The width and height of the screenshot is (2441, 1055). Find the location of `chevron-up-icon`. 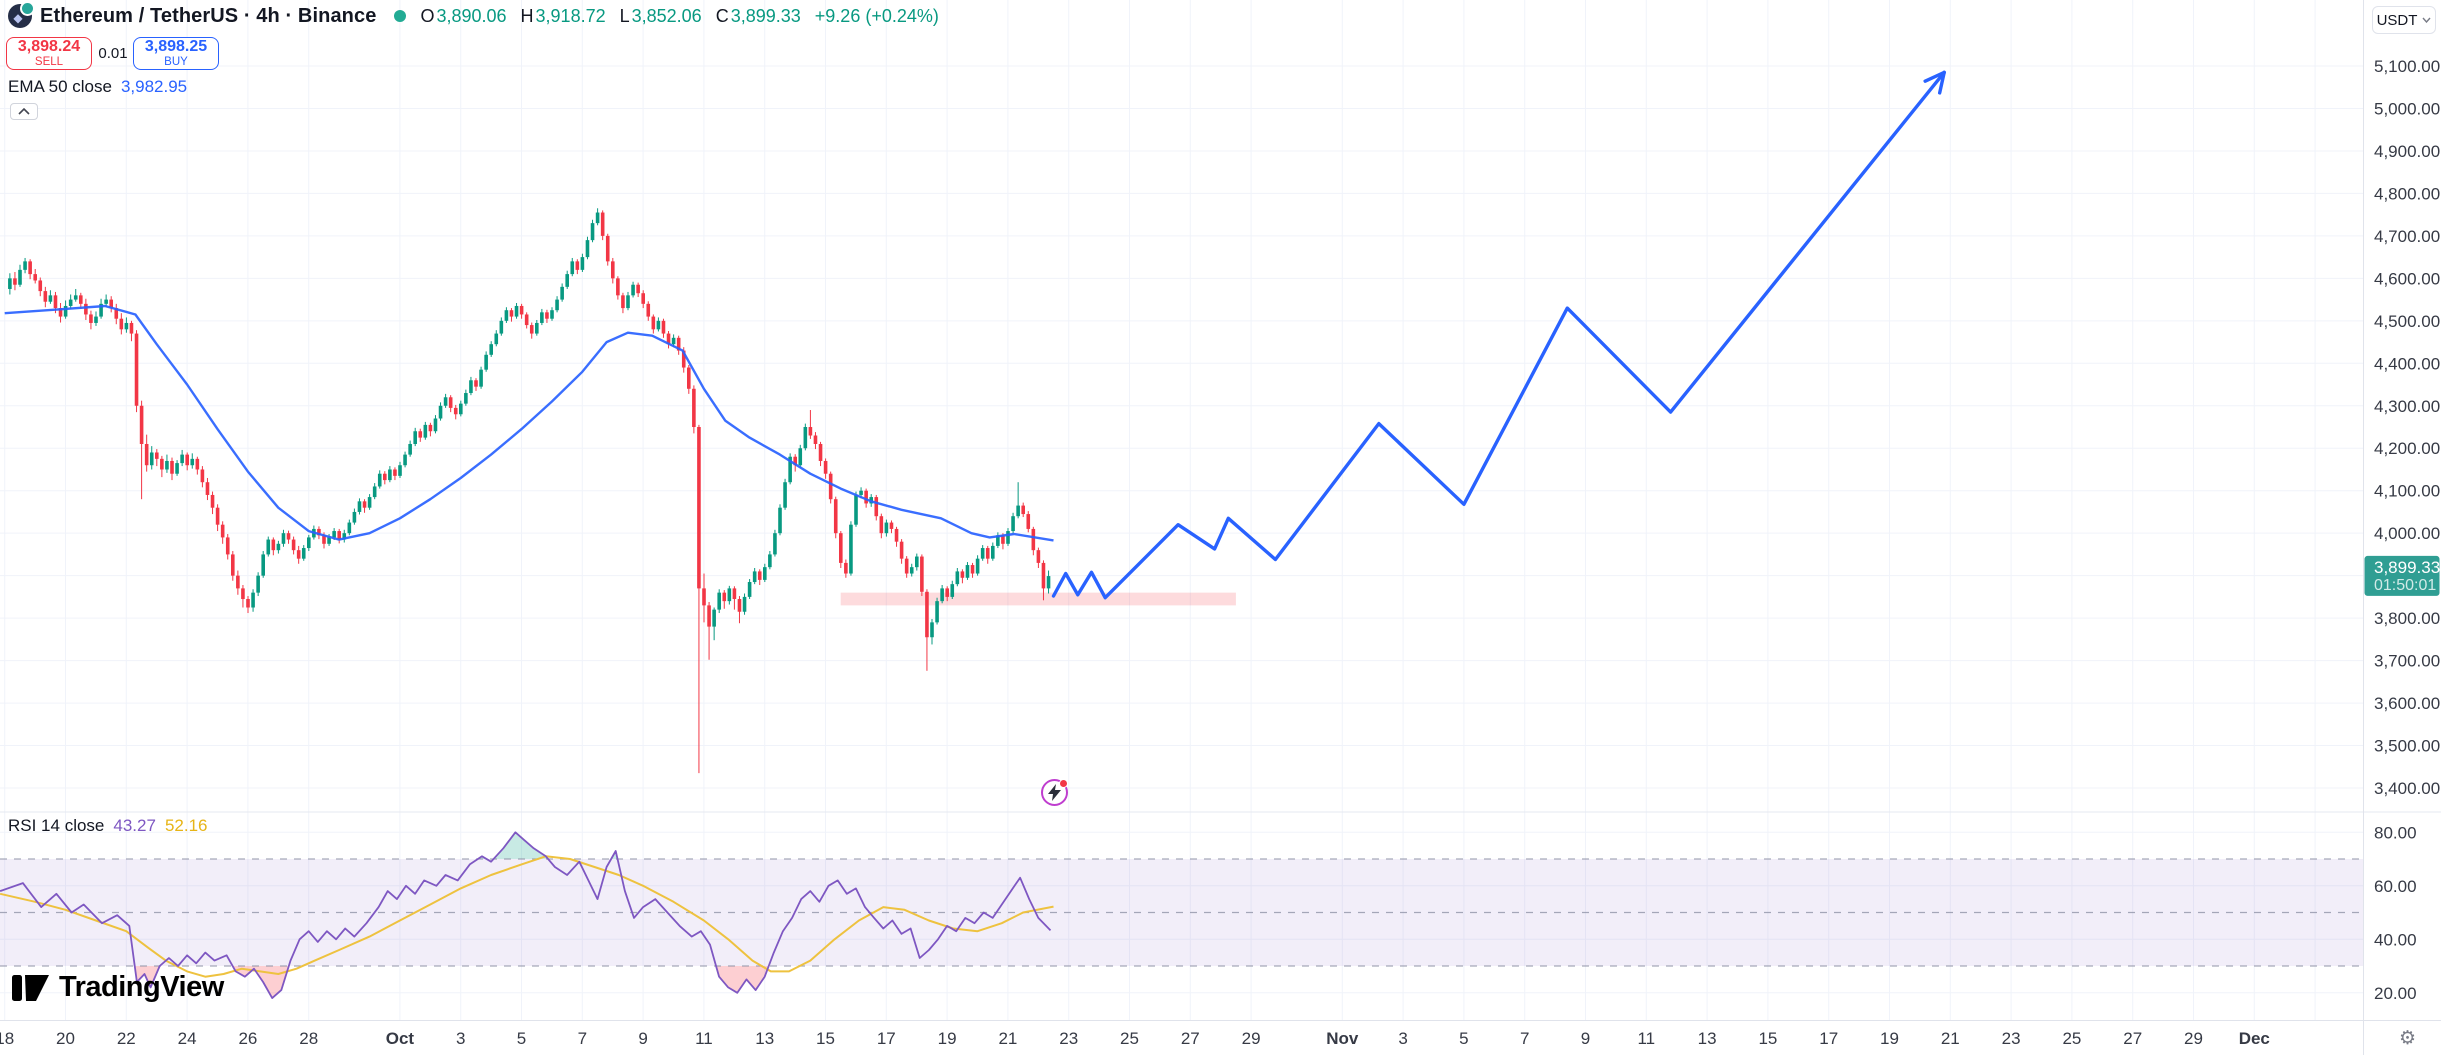

chevron-up-icon is located at coordinates (24, 111).